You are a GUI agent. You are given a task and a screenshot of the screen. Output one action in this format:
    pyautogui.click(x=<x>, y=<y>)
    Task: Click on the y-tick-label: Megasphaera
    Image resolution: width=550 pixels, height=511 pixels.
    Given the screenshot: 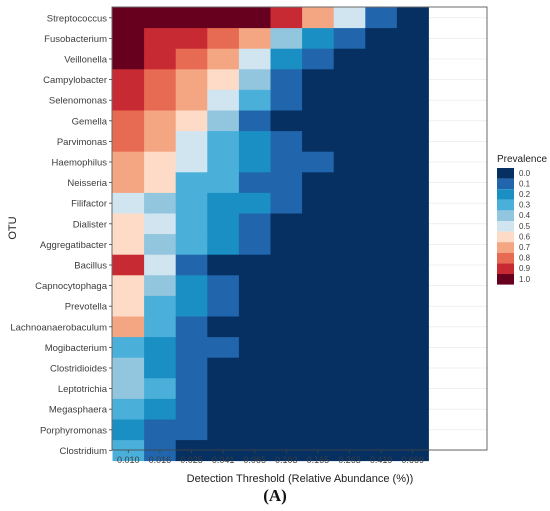 What is the action you would take?
    pyautogui.click(x=78, y=410)
    